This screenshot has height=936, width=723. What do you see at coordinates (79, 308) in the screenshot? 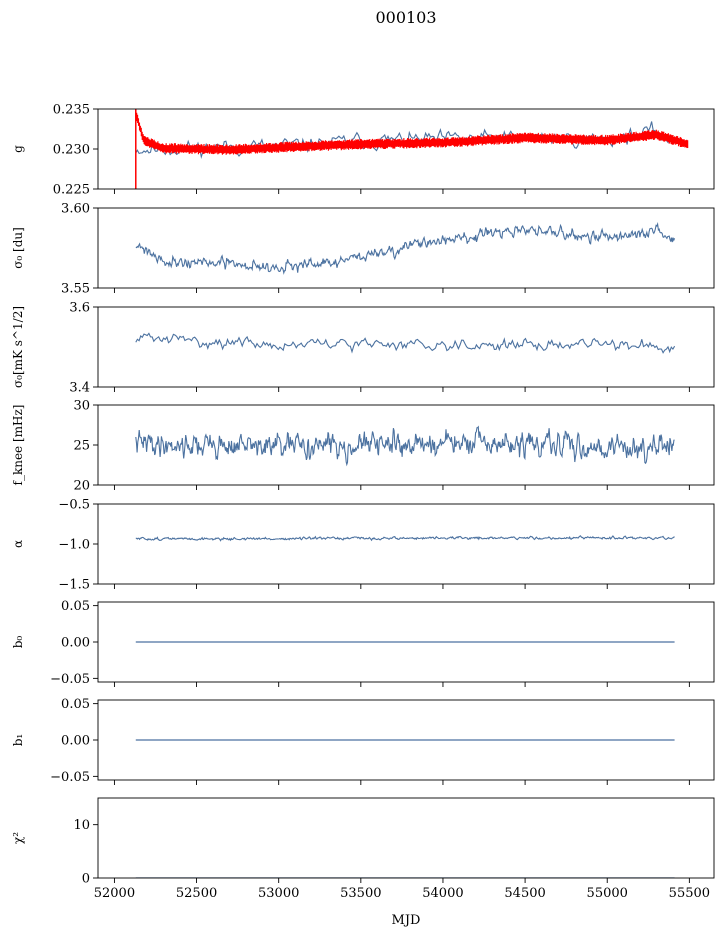
I see `y-tick-label: 3.6` at bounding box center [79, 308].